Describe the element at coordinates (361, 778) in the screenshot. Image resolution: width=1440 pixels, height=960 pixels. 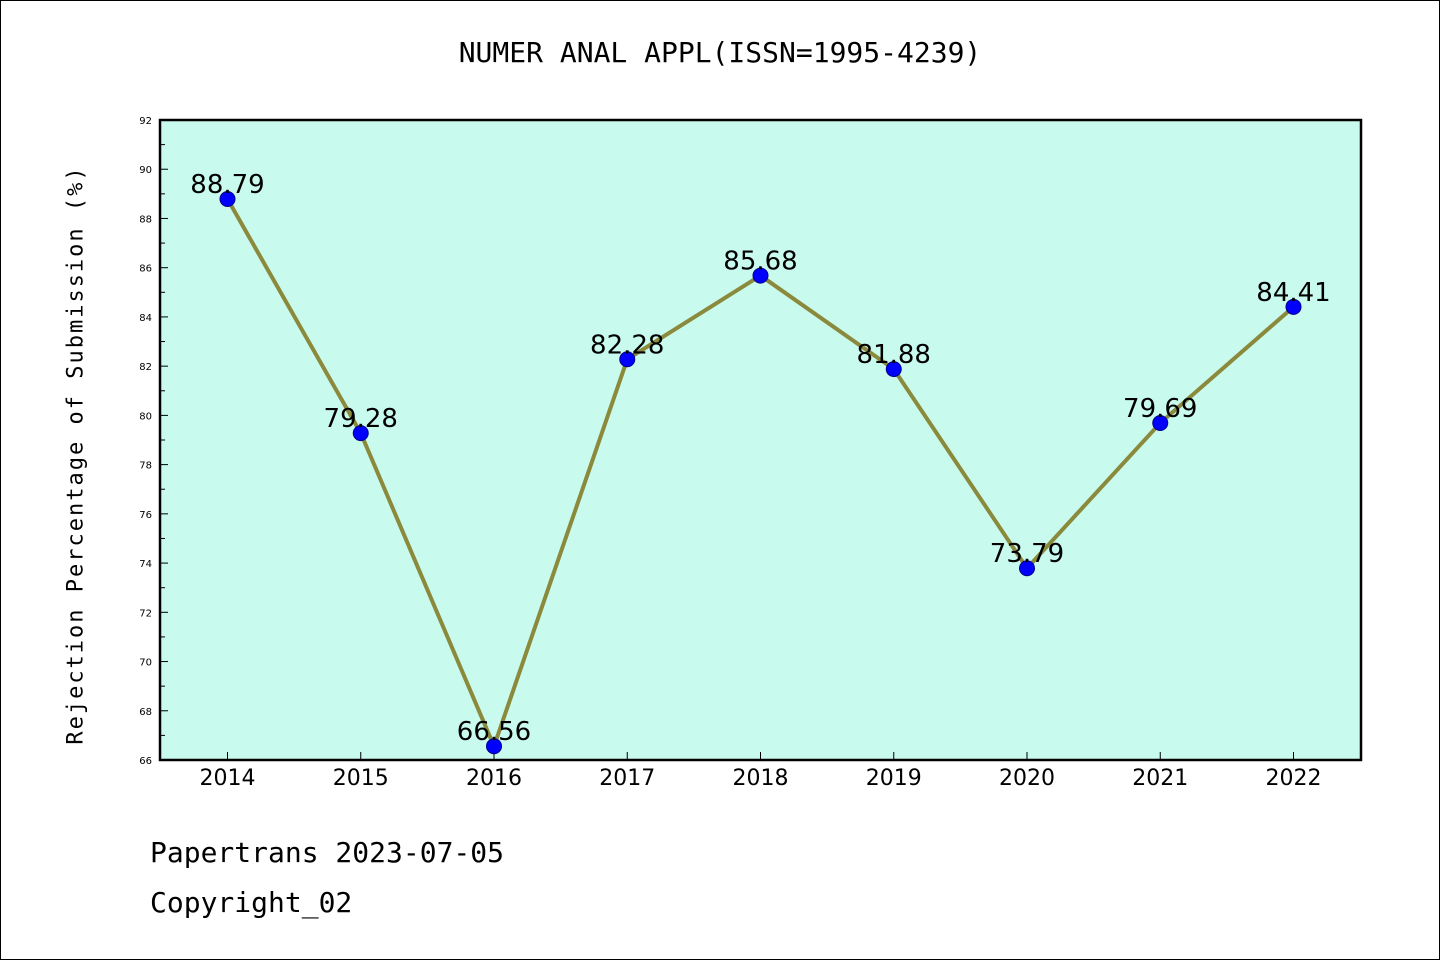
I see `x-tick-label: 2015` at that location.